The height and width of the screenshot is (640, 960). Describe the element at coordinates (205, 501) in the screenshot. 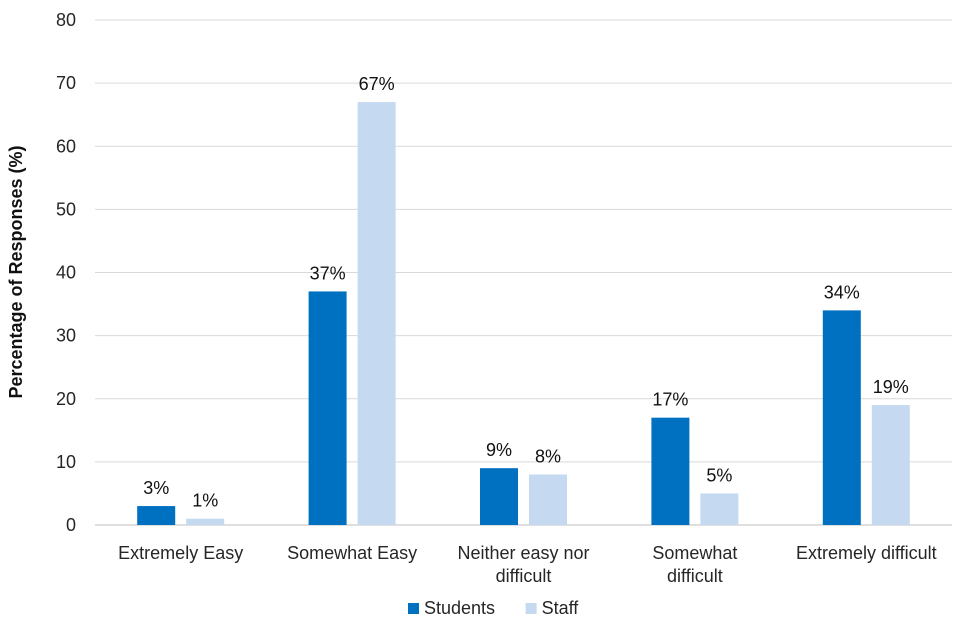

I see `data-label: 1%` at that location.